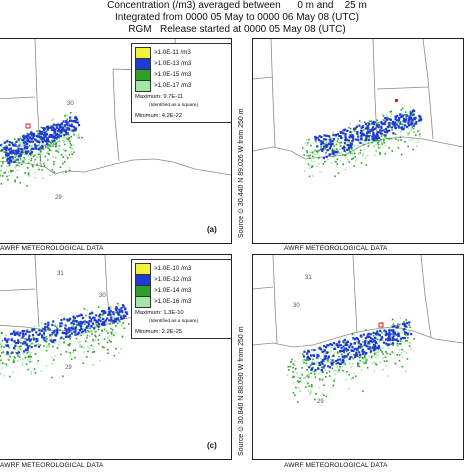 Image resolution: width=474 pixels, height=474 pixels. What do you see at coordinates (362, 142) in the screenshot?
I see `plume-b` at bounding box center [362, 142].